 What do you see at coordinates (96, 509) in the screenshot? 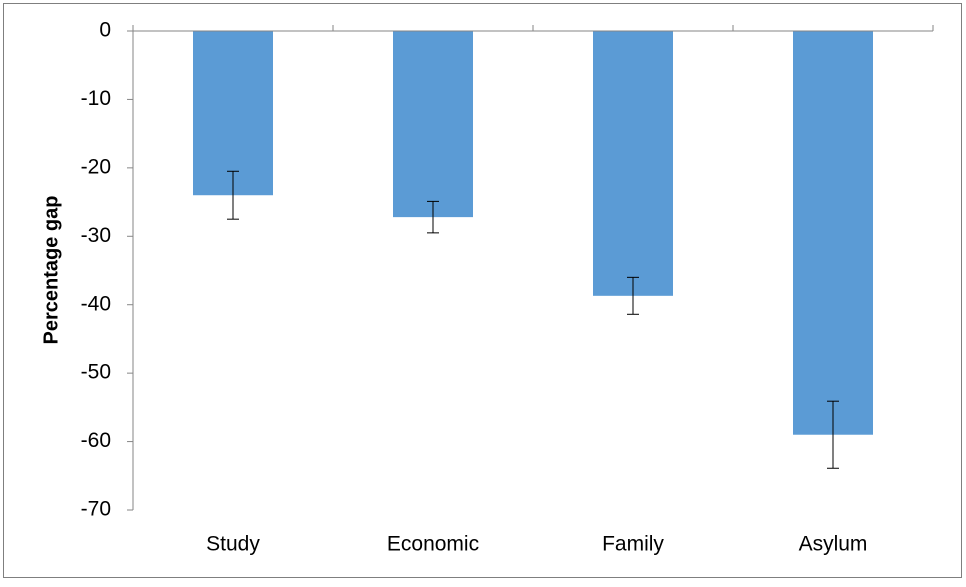
I see `y-tick-label: -70` at bounding box center [96, 509].